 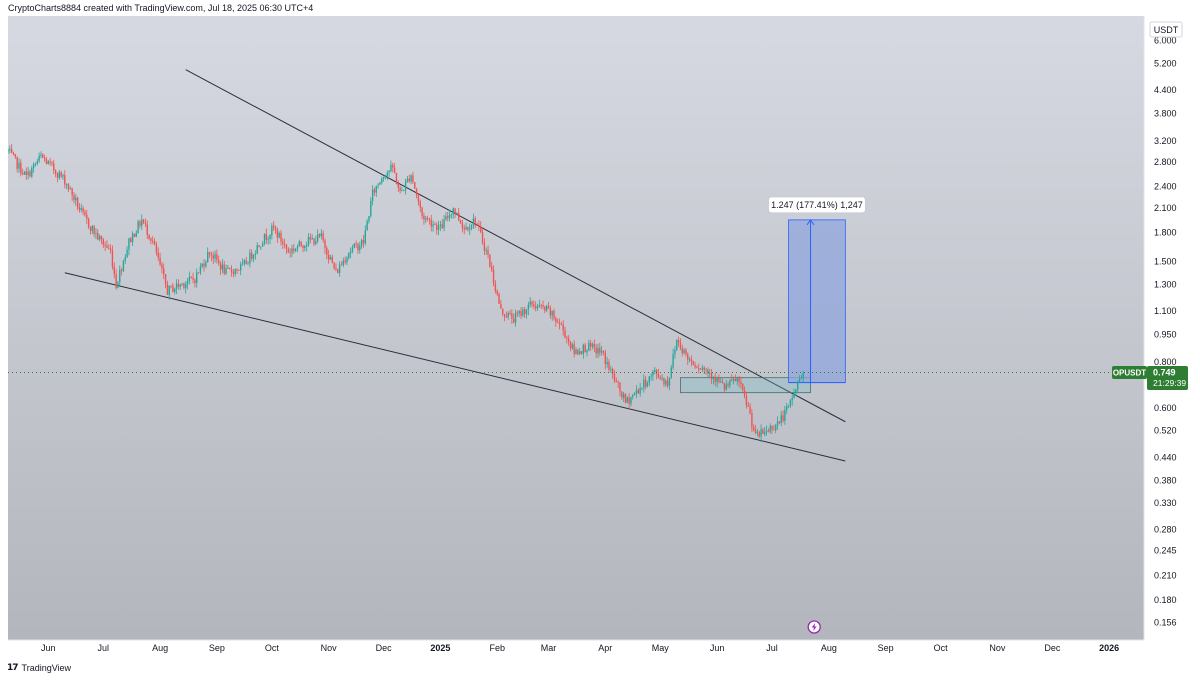 I want to click on tradingview-logo-icon: 17, so click(x=12, y=668).